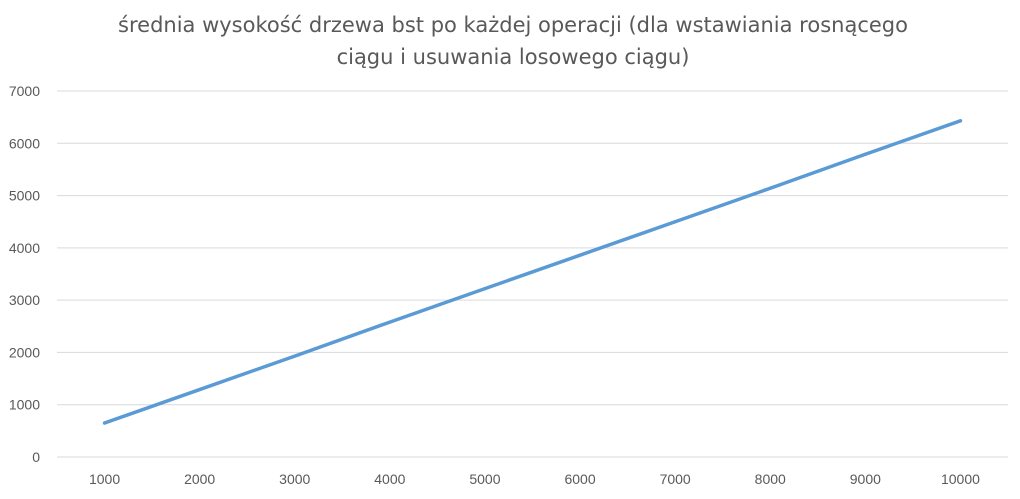 Image resolution: width=1020 pixels, height=499 pixels. What do you see at coordinates (36, 457) in the screenshot?
I see `y-tick-label-0: 0` at bounding box center [36, 457].